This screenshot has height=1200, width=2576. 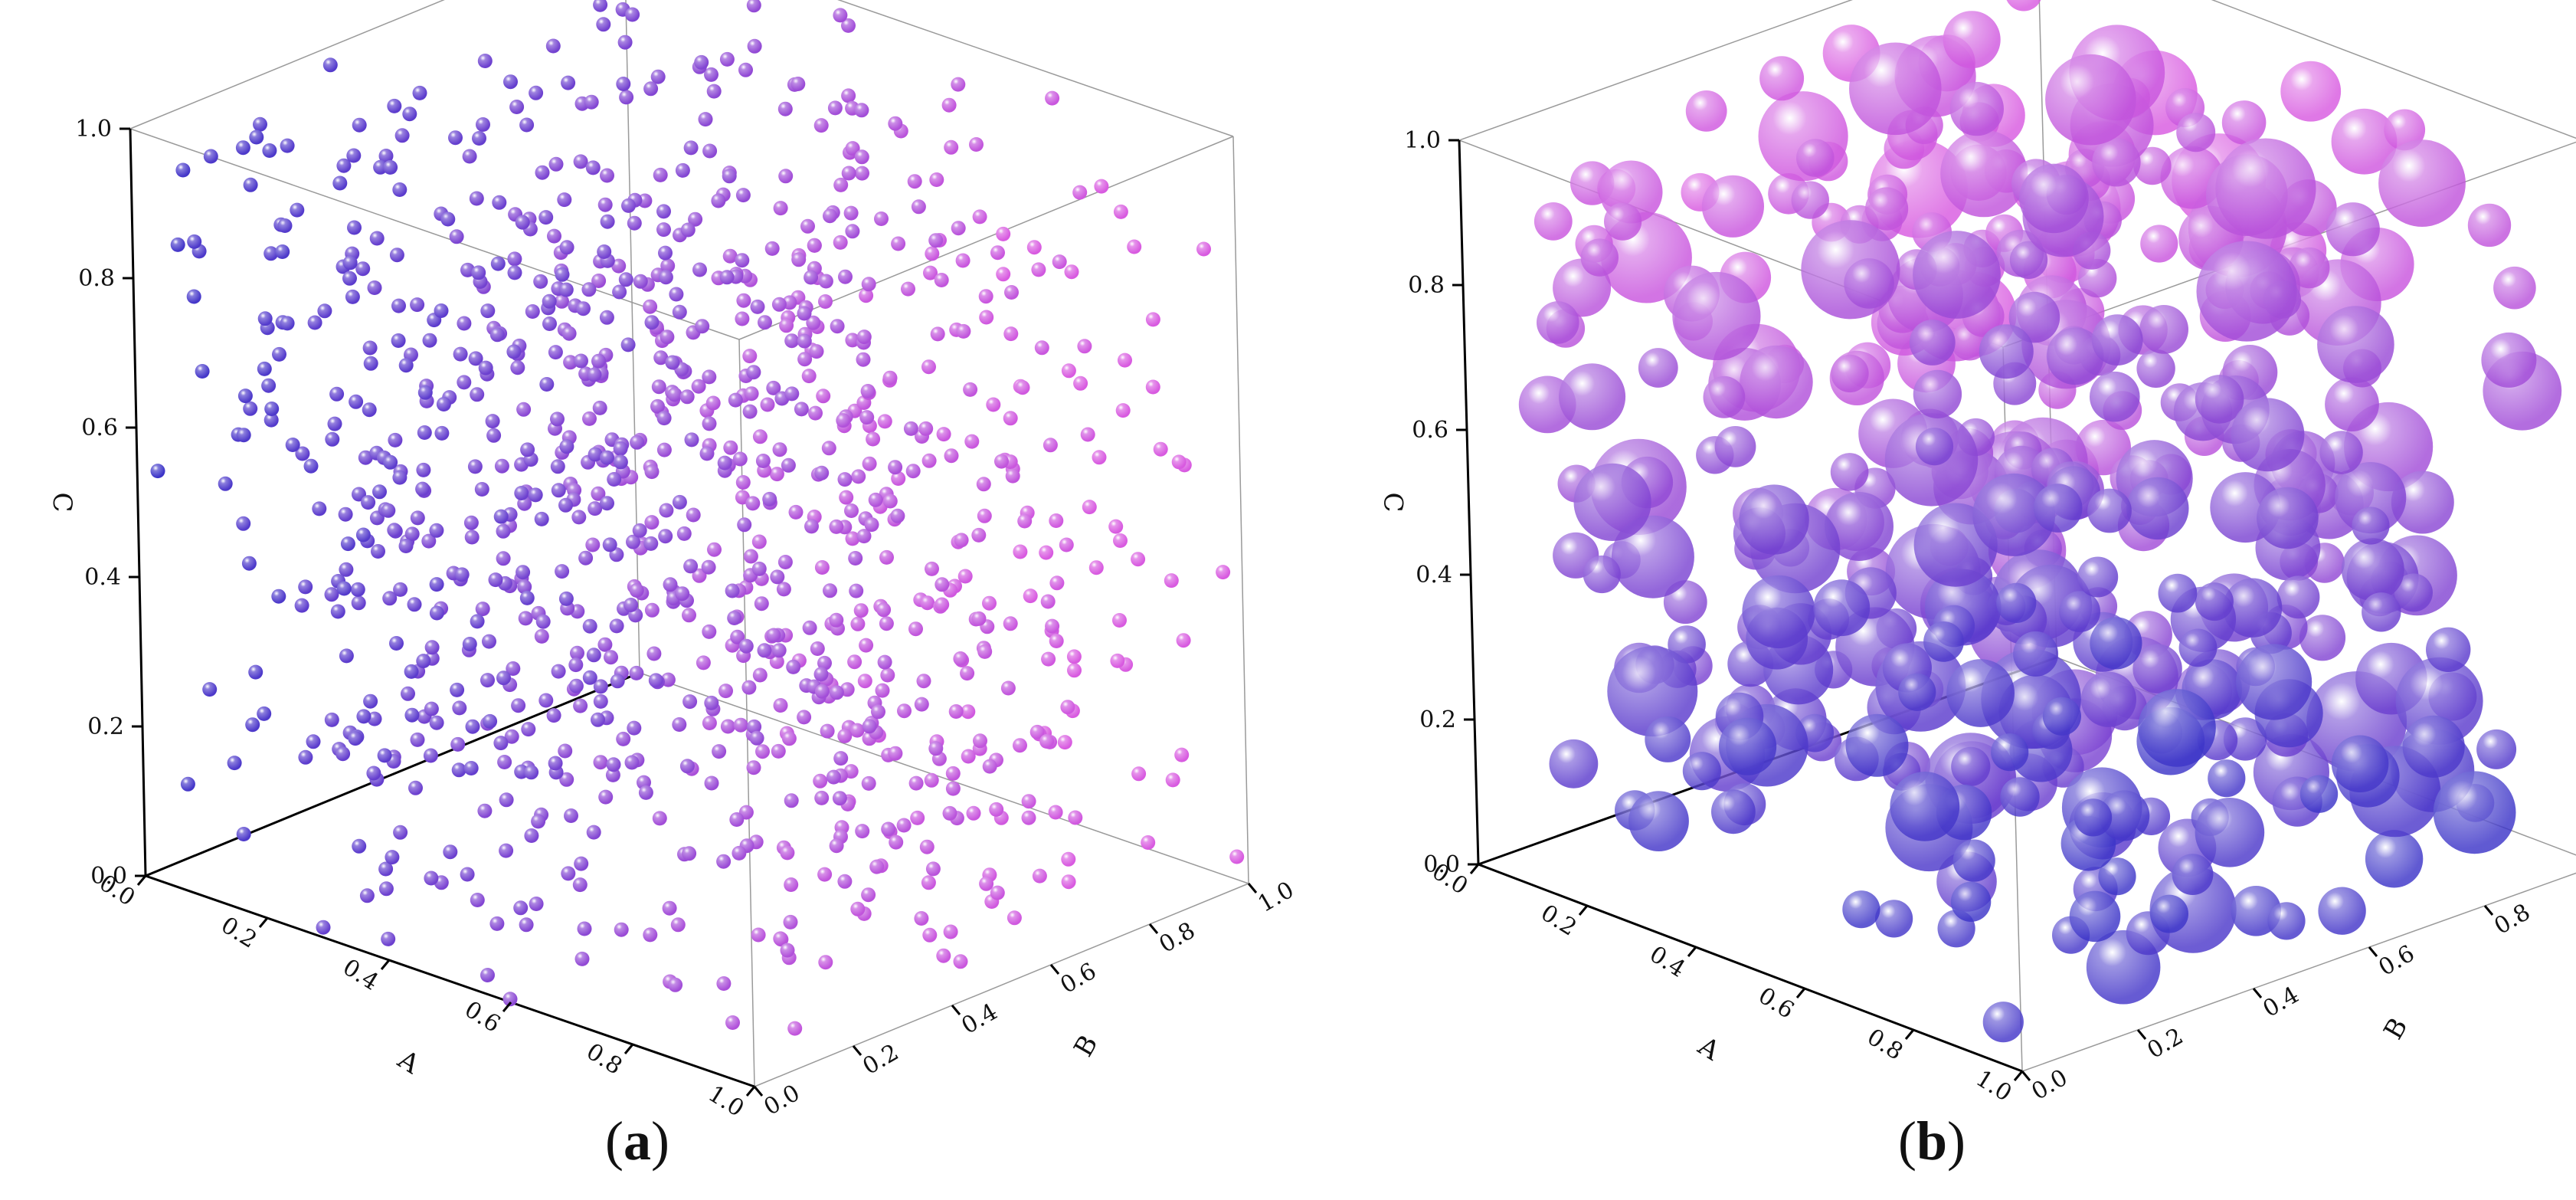 What do you see at coordinates (392, 774) in the screenshot?
I see `panel-a-axis-y` at bounding box center [392, 774].